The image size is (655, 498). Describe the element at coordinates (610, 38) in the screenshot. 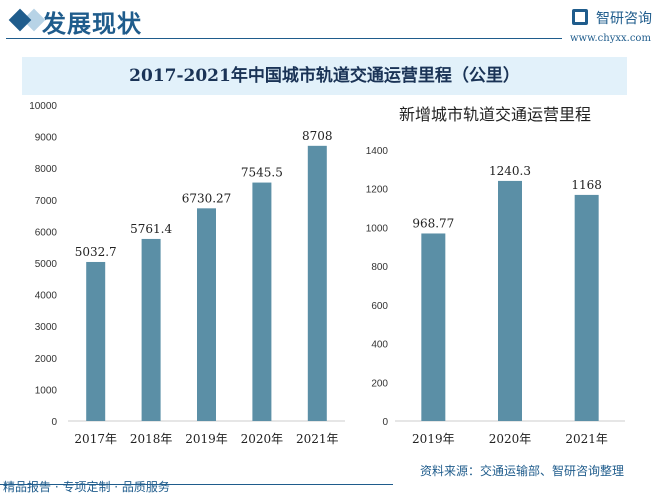

I see `logo-url: www.chyxx.com` at that location.